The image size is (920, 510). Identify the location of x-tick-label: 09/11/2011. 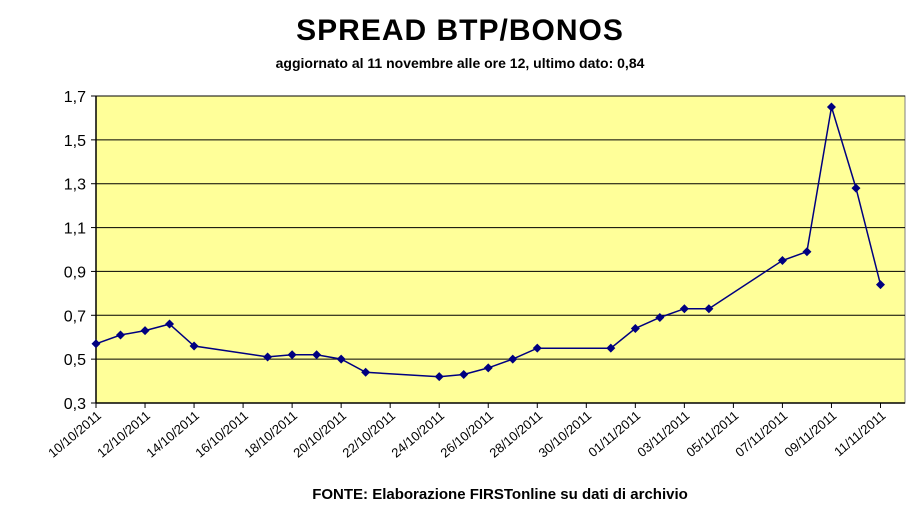
(810, 434).